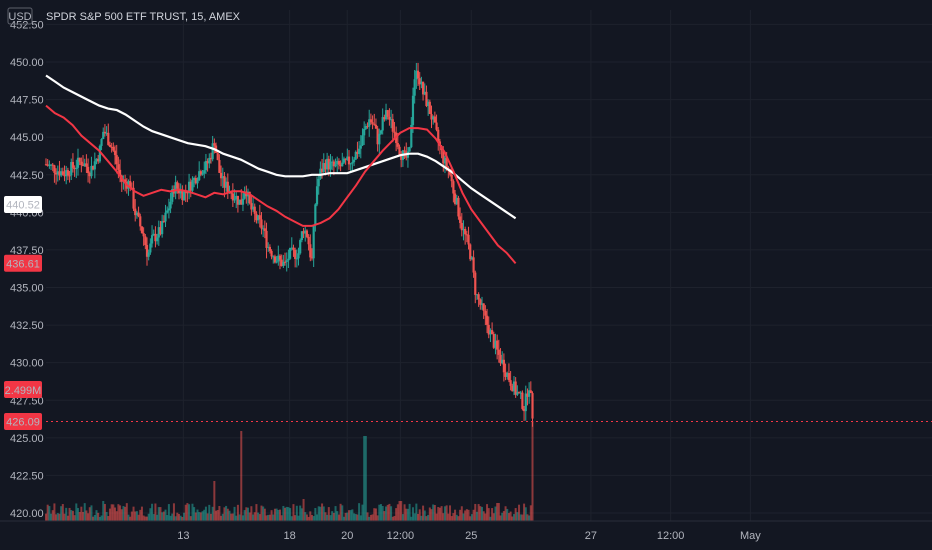  I want to click on y-tick-label: 452.50, so click(27, 25).